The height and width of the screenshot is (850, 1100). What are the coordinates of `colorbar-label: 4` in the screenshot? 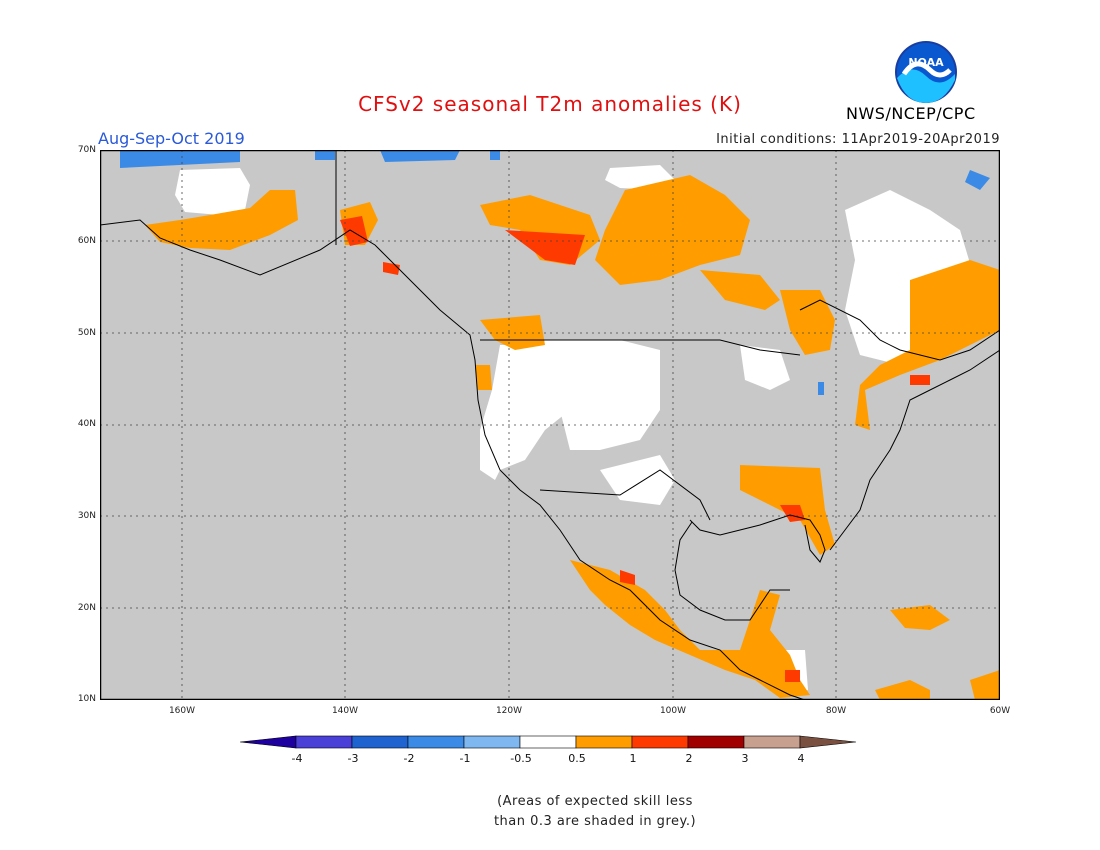 It's located at (801, 758).